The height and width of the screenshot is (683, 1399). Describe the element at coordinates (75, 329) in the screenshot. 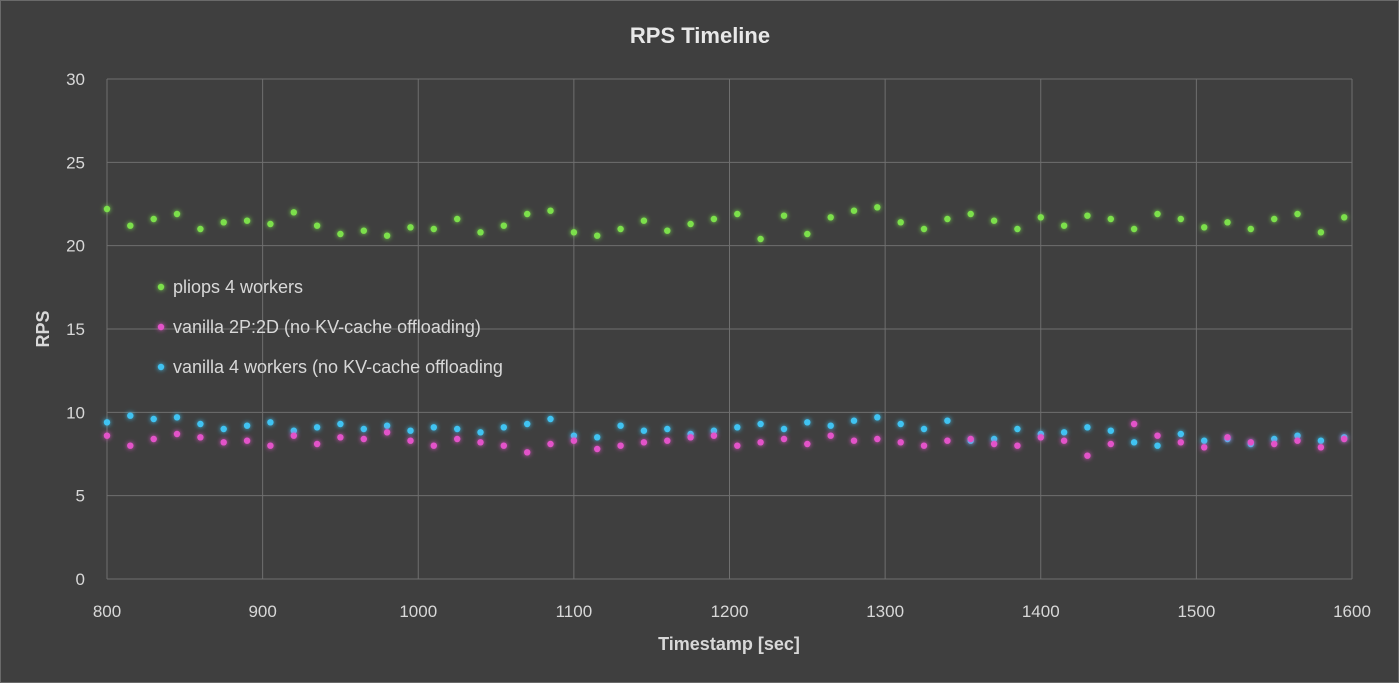

I see `y-tick-label: 15` at that location.